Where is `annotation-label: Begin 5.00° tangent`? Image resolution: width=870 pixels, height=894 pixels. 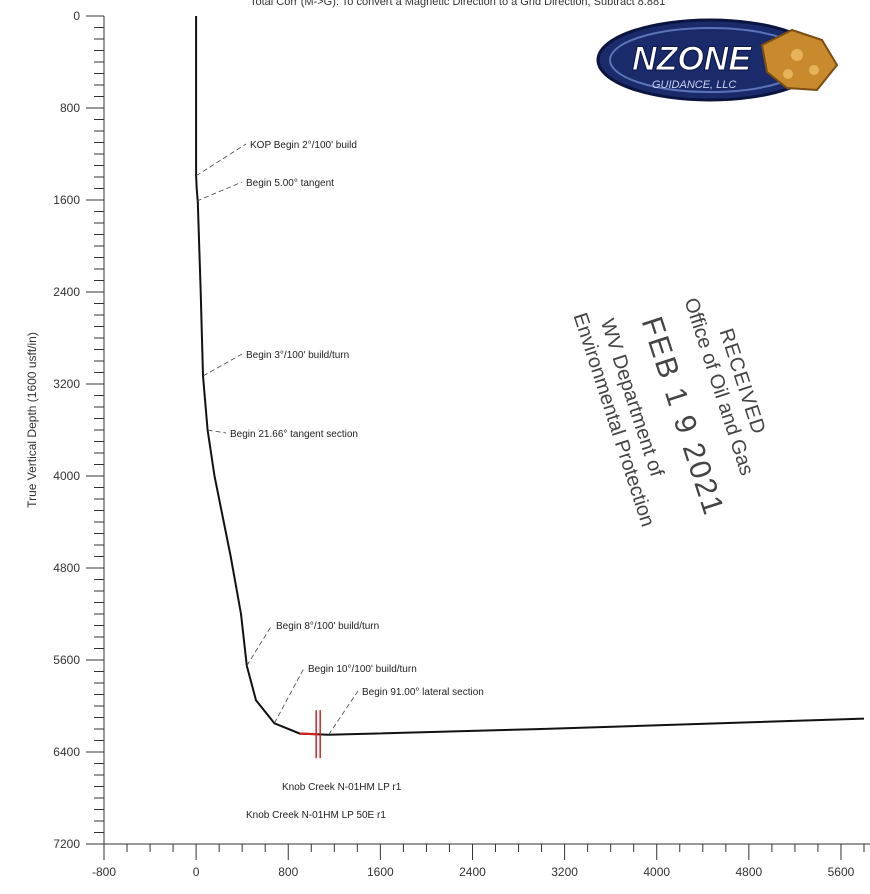 annotation-label: Begin 5.00° tangent is located at coordinates (290, 183).